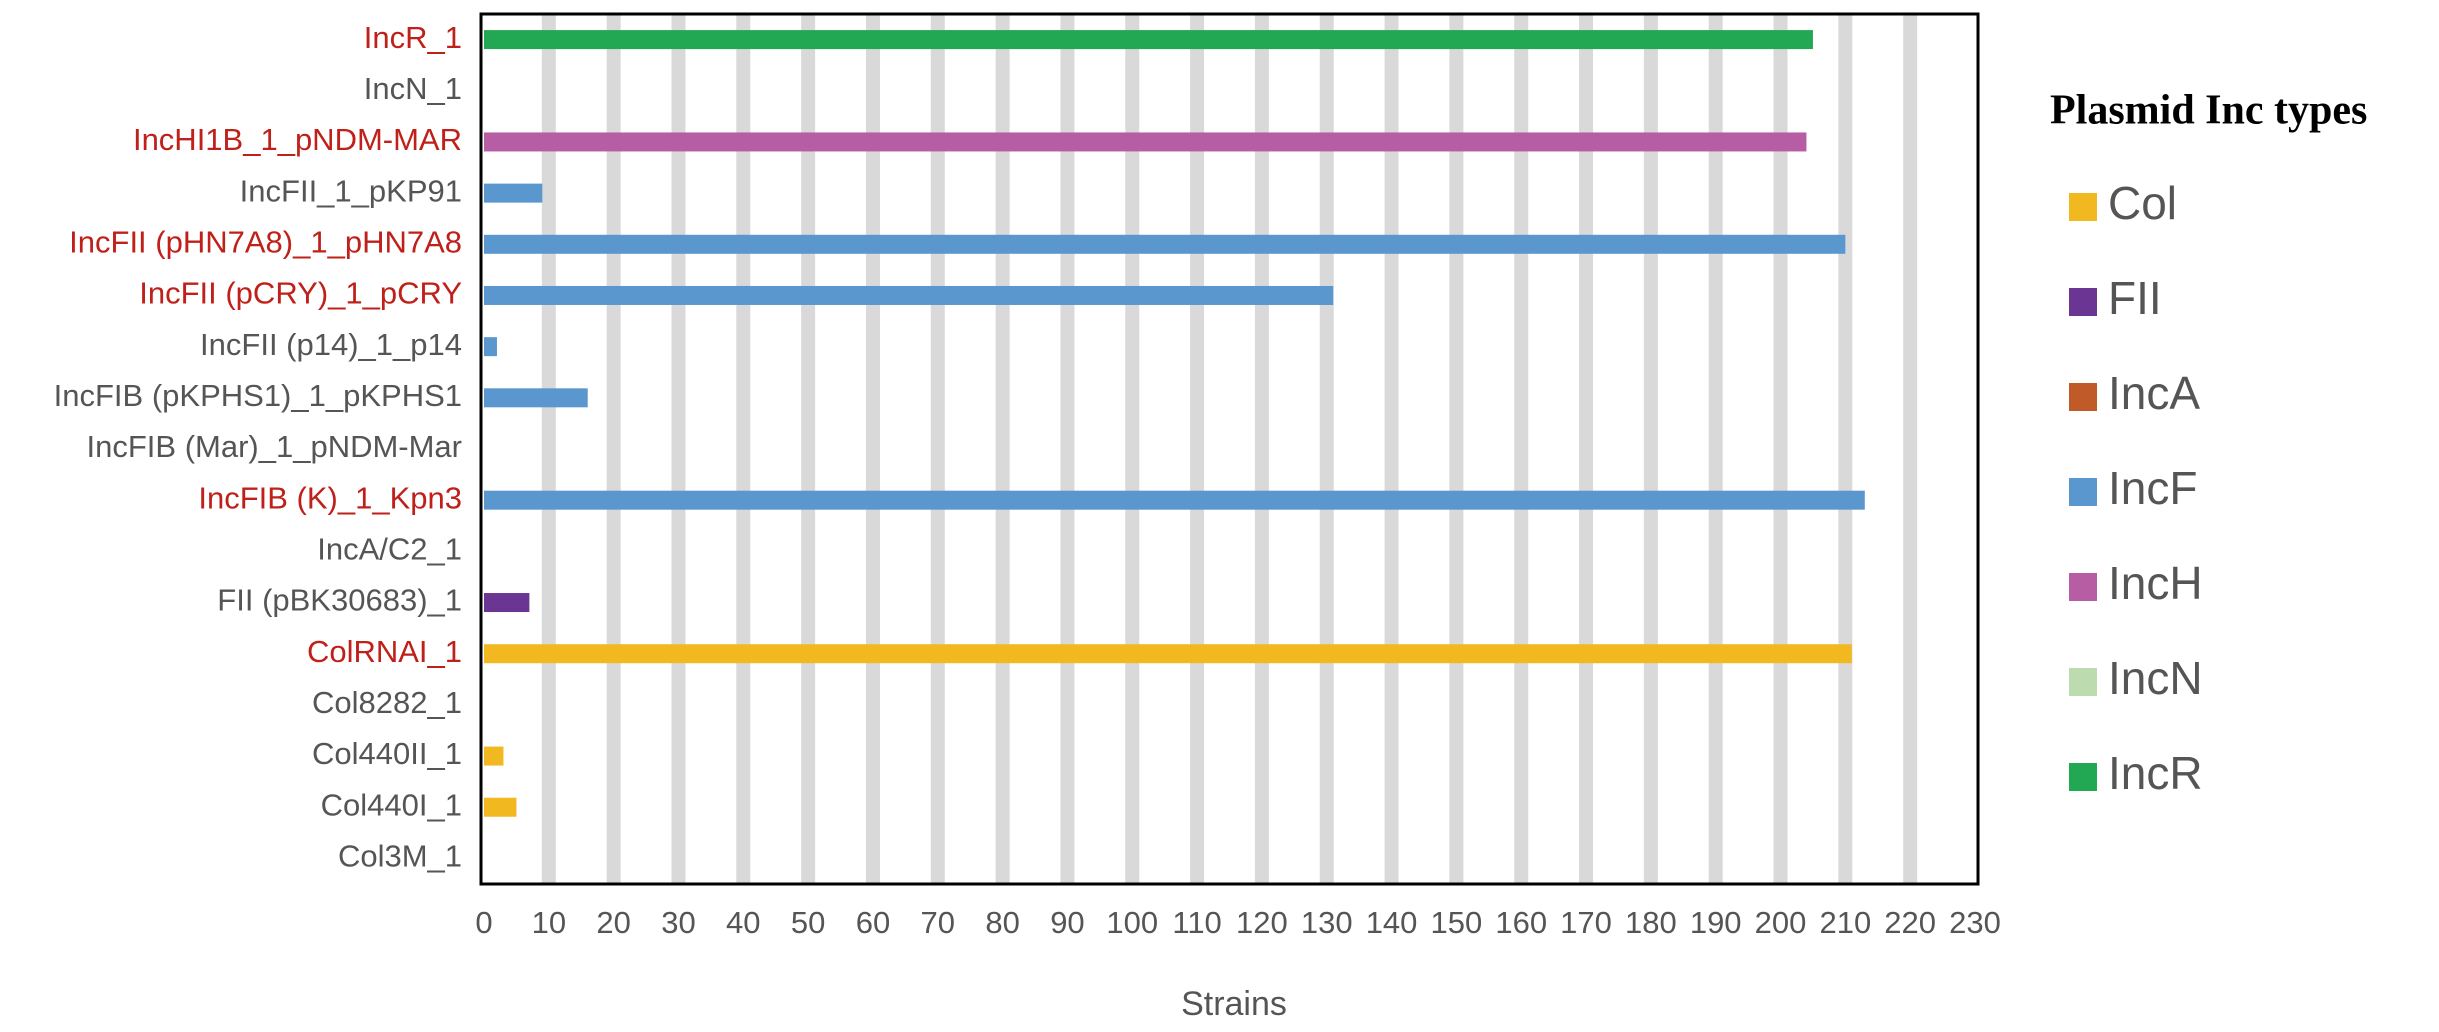  Describe the element at coordinates (873, 922) in the screenshot. I see `x-tick-label: 60` at that location.